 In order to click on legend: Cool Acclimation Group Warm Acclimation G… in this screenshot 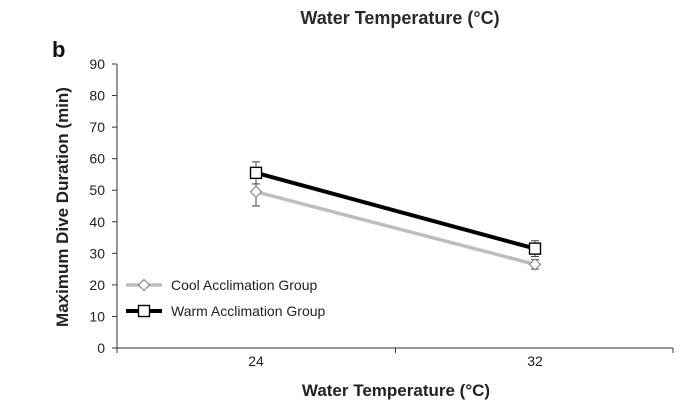, I will do `click(226, 298)`.